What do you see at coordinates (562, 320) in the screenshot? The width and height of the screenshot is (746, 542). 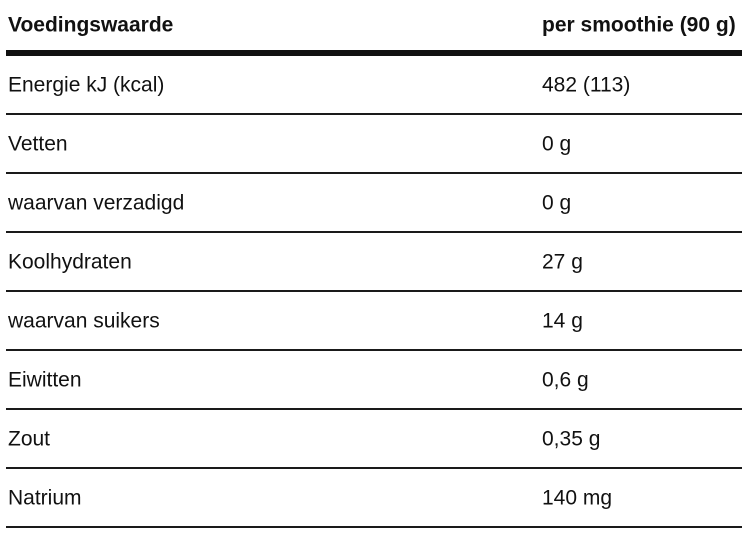 I see `row-value: 14 g` at bounding box center [562, 320].